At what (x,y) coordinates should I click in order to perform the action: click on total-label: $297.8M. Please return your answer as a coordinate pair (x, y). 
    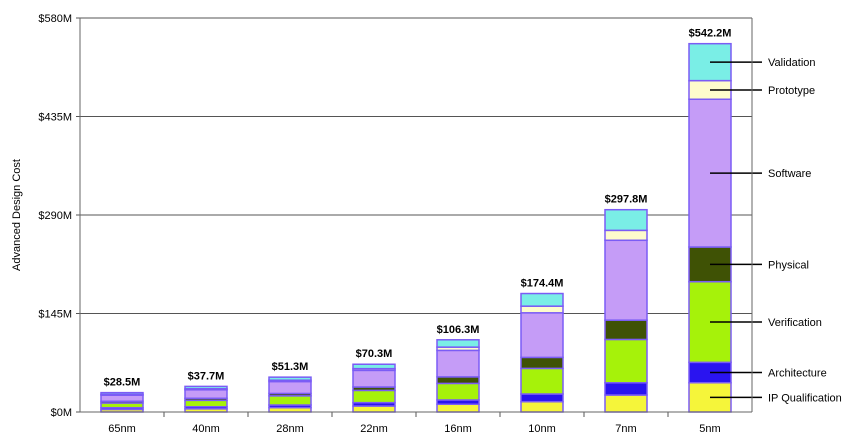
    Looking at the image, I should click on (626, 200).